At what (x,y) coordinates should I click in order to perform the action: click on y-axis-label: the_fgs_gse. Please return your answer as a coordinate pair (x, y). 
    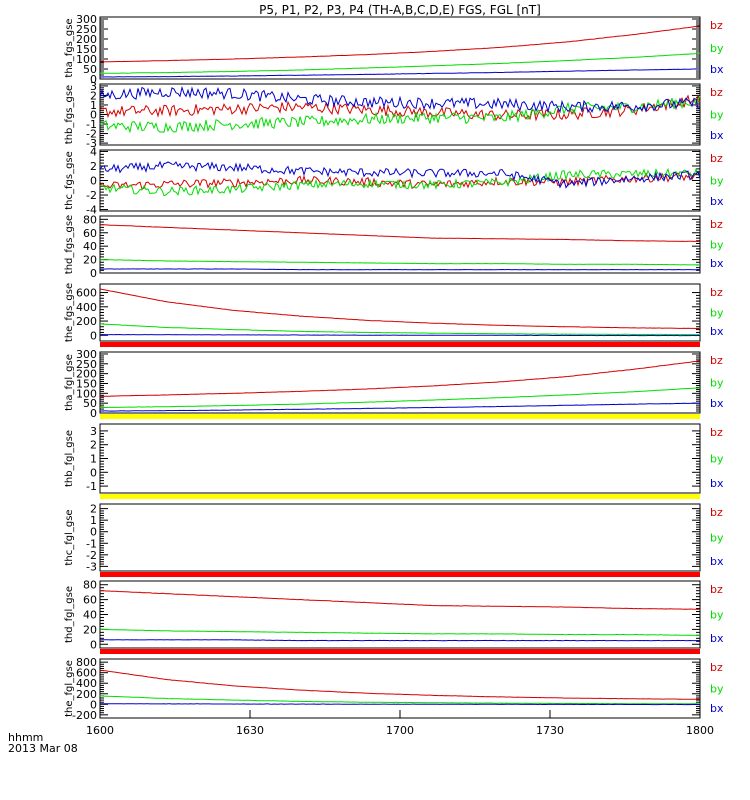
    Looking at the image, I should click on (69, 312).